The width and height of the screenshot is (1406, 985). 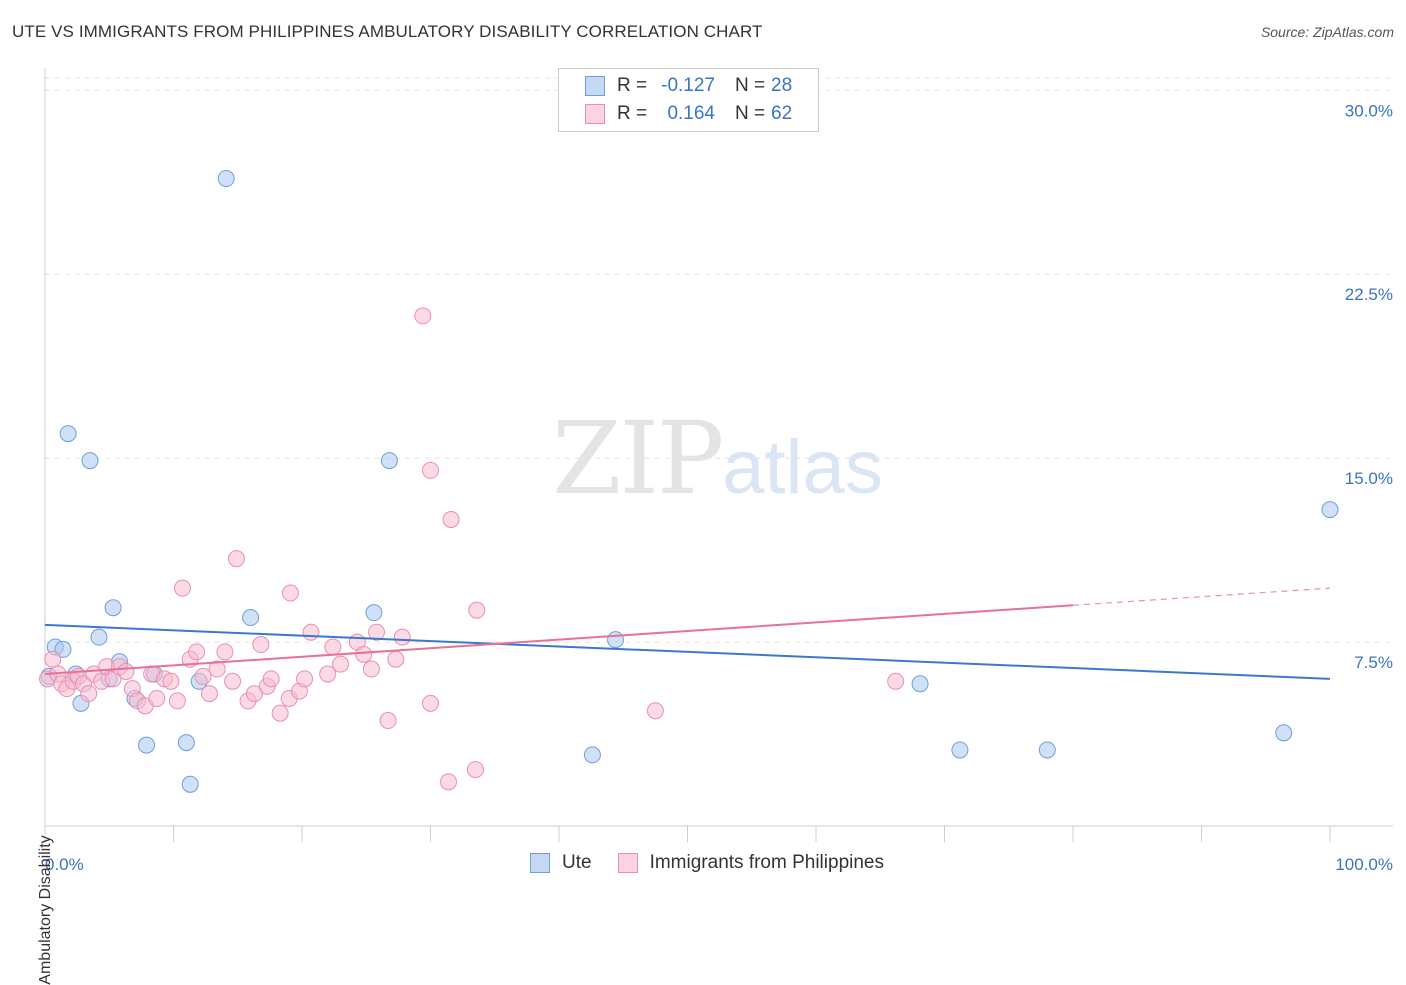 I want to click on legend-r-value: -0.127, so click(x=688, y=85).